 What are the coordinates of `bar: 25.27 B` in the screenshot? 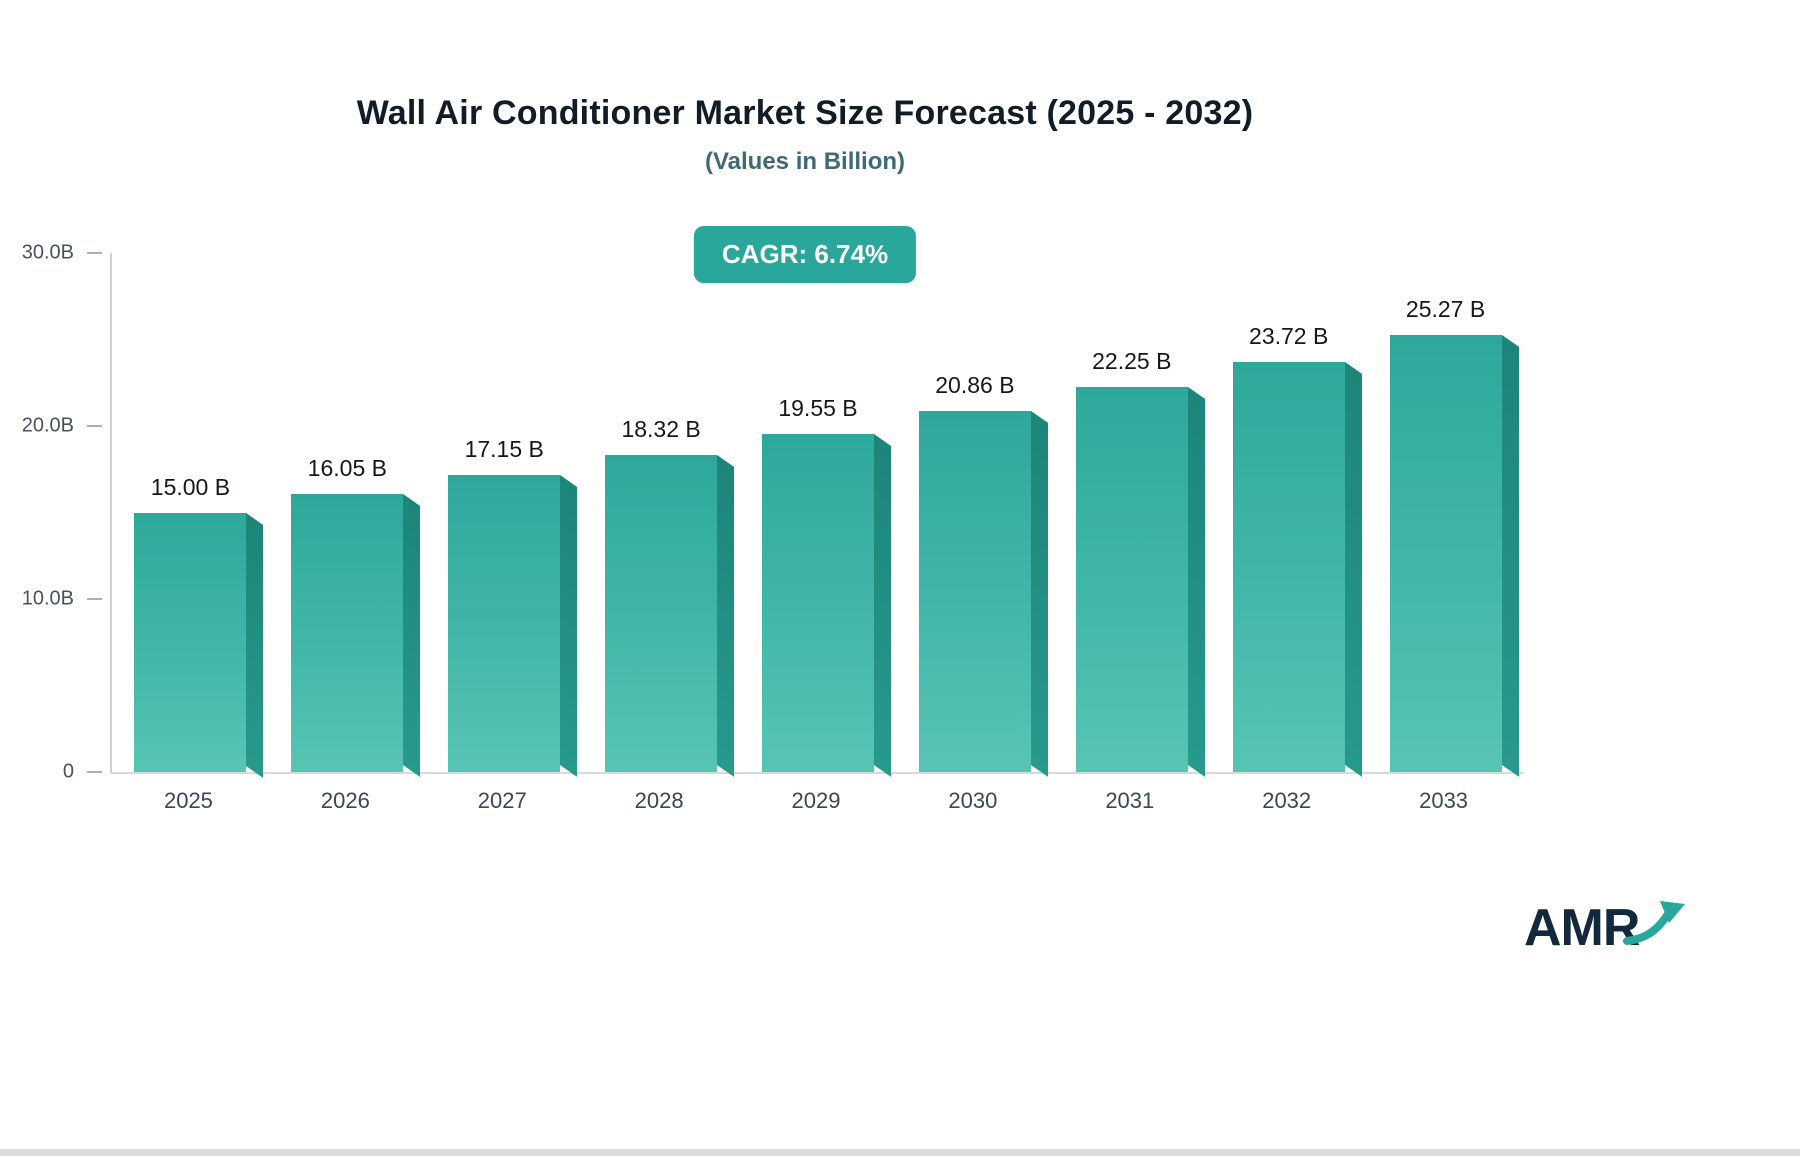 It's located at (1454, 536).